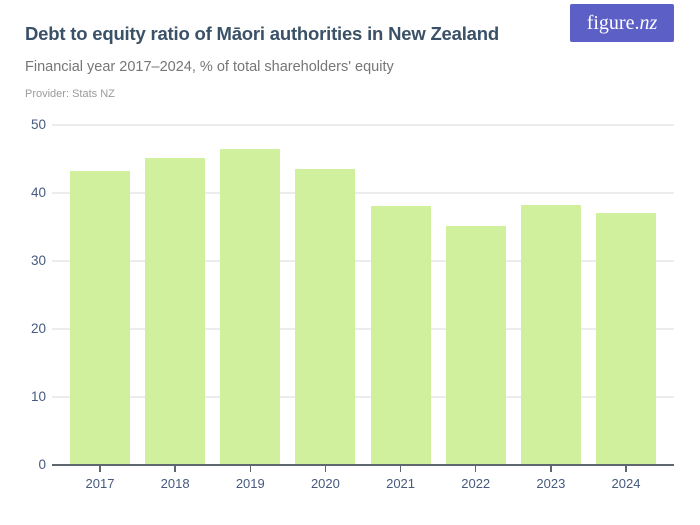  Describe the element at coordinates (250, 483) in the screenshot. I see `x-axis-label-2019: 2019` at that location.